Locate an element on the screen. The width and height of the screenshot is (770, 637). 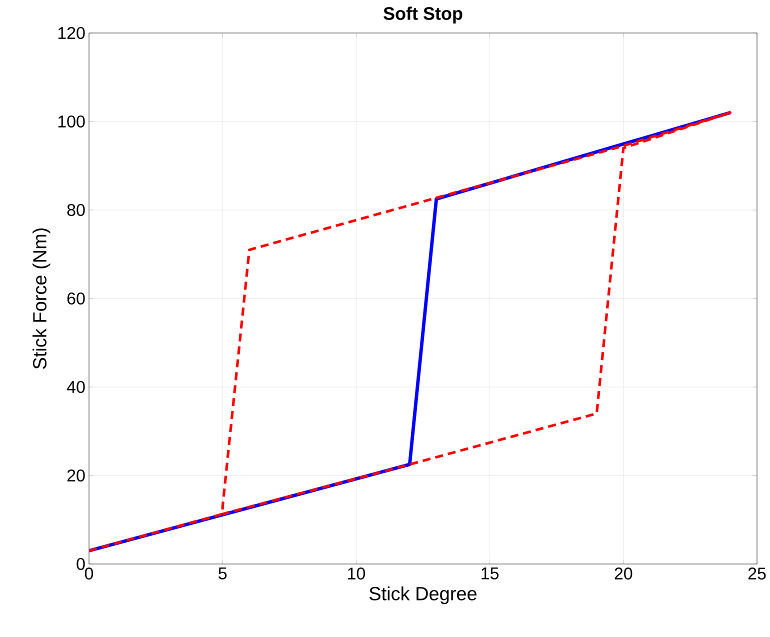
y-tick-label: 120 is located at coordinates (71, 33).